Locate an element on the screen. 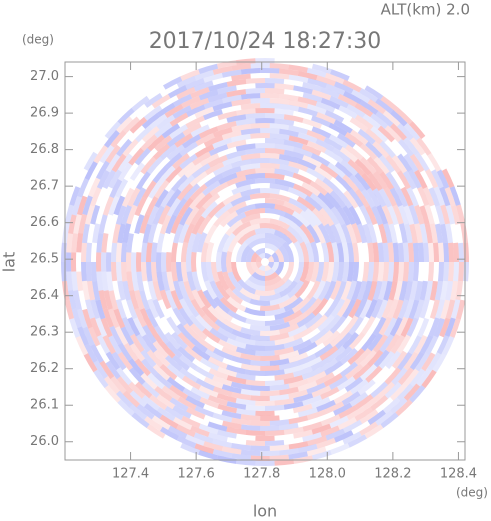 The width and height of the screenshot is (491, 521). subtitle: ALT(km) 2.0 is located at coordinates (425, 10).